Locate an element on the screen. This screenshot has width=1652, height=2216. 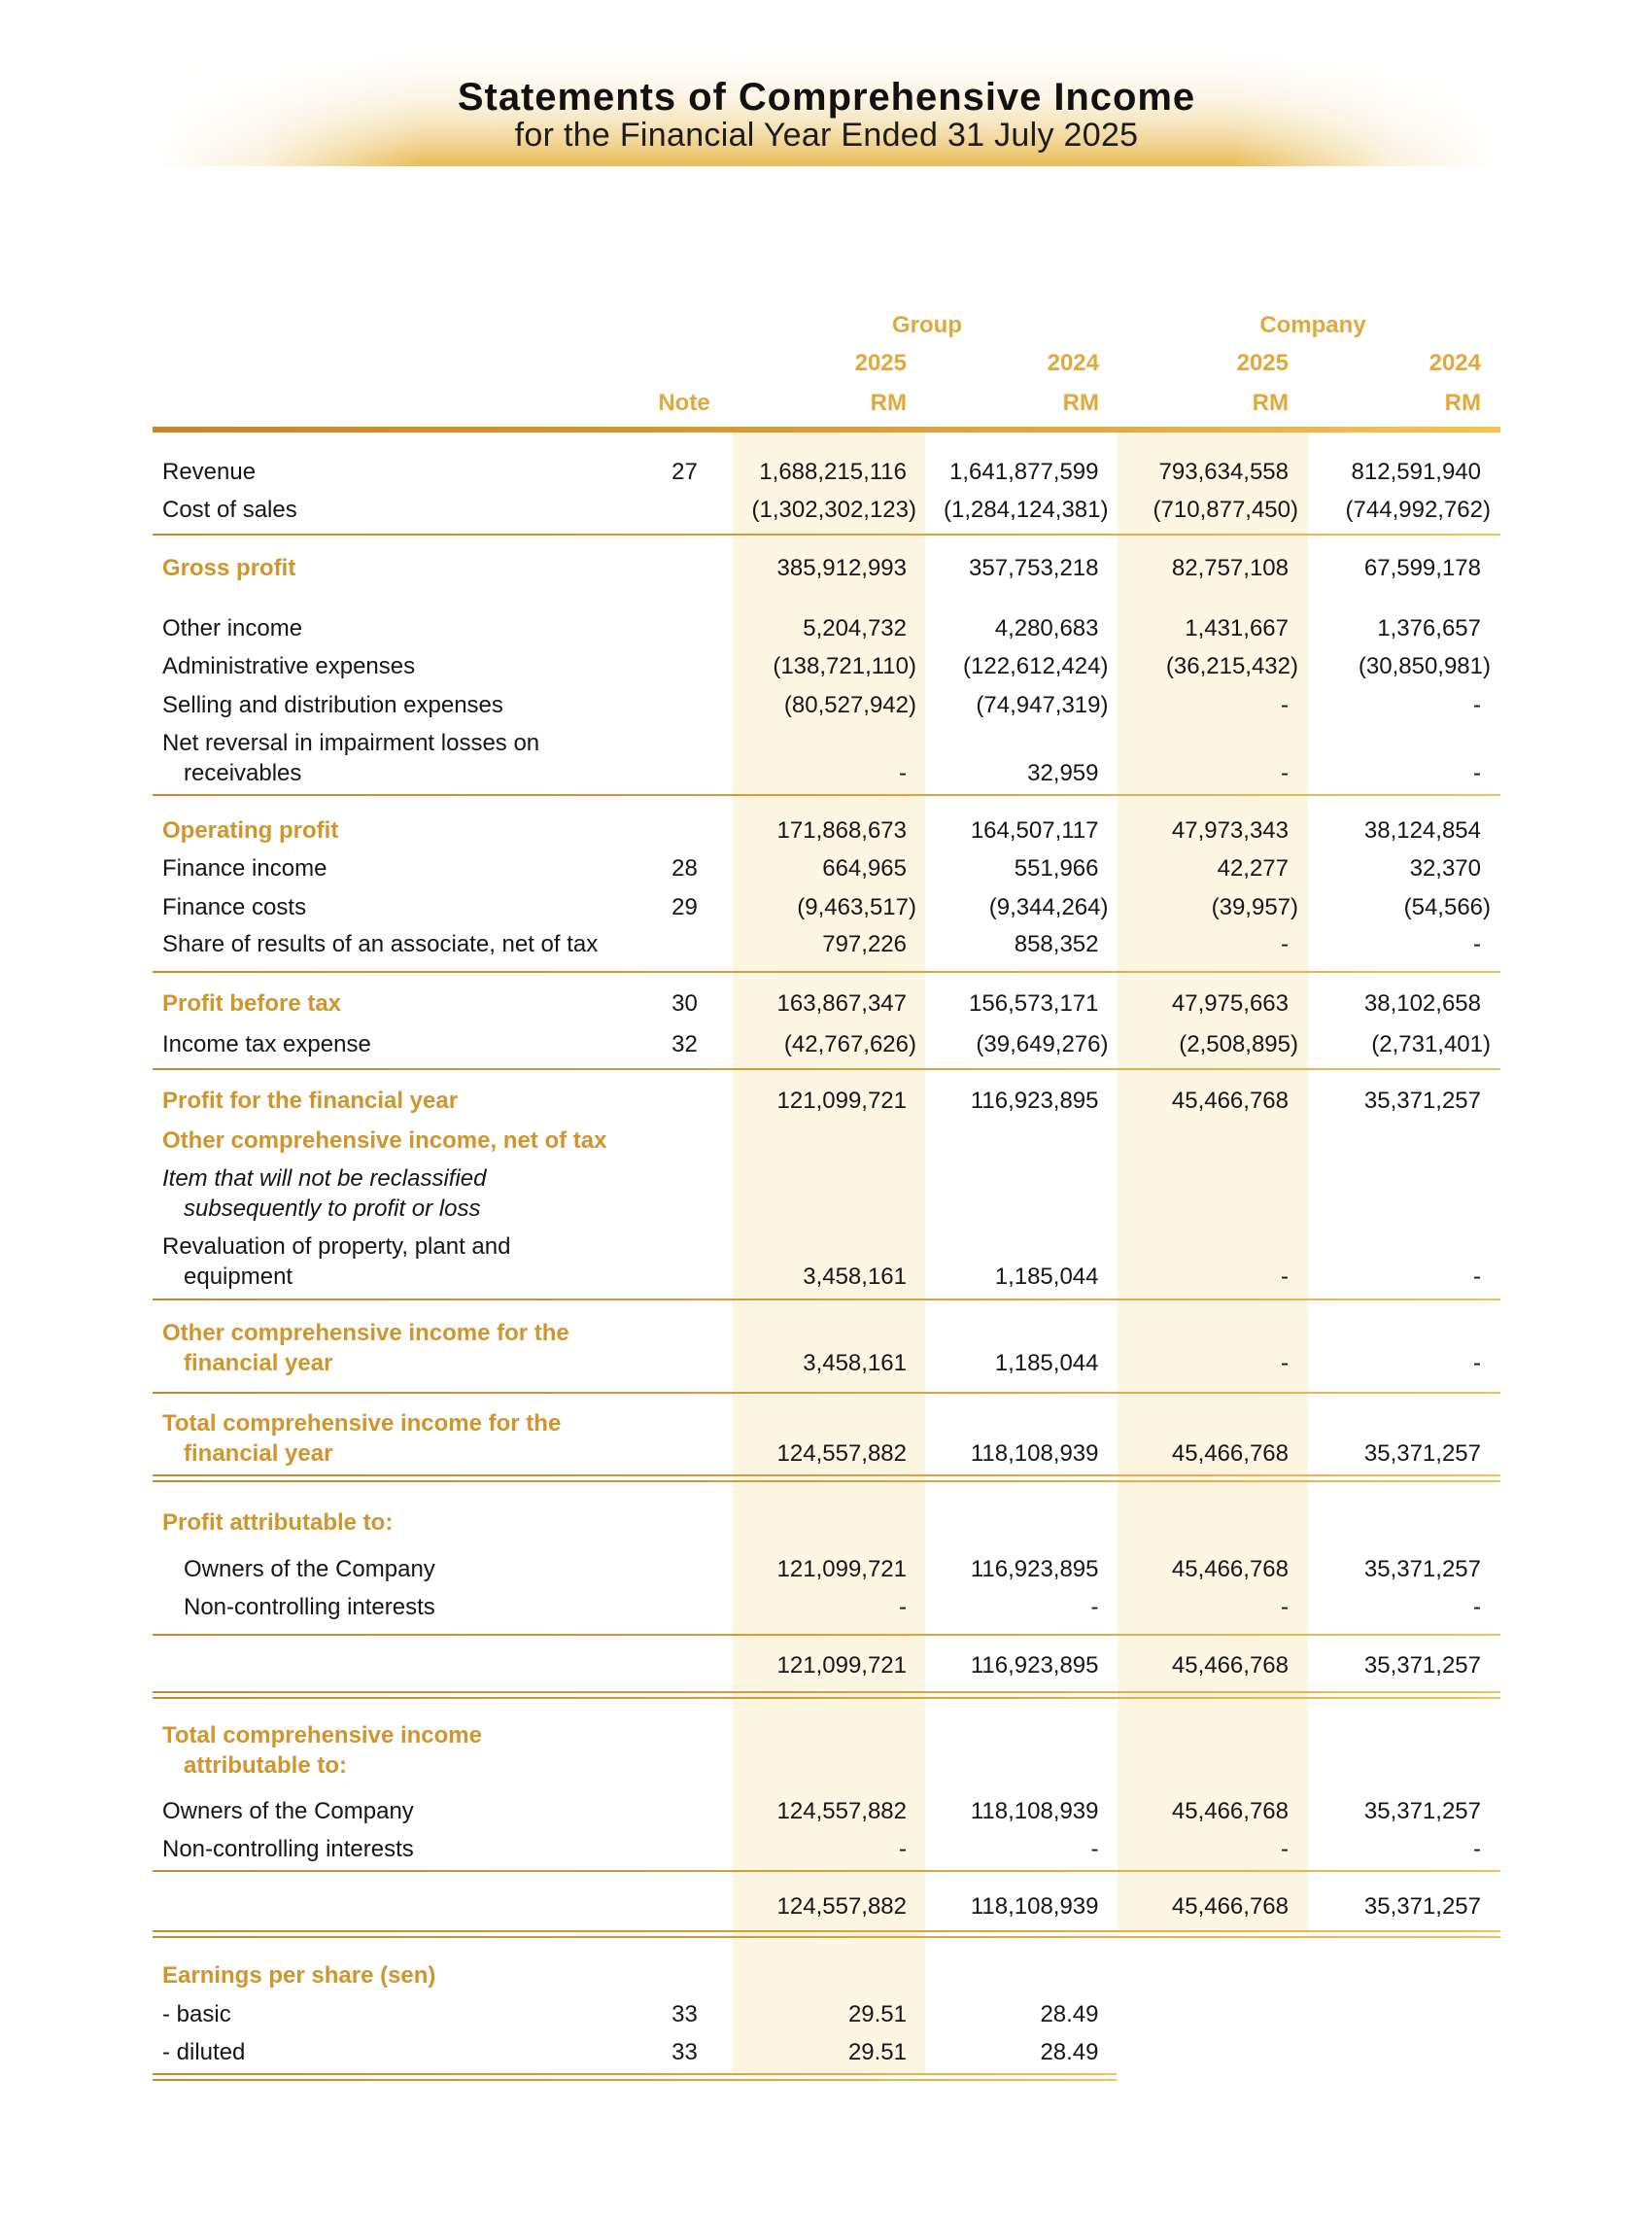
header-gradient-band is located at coordinates (827, 107).